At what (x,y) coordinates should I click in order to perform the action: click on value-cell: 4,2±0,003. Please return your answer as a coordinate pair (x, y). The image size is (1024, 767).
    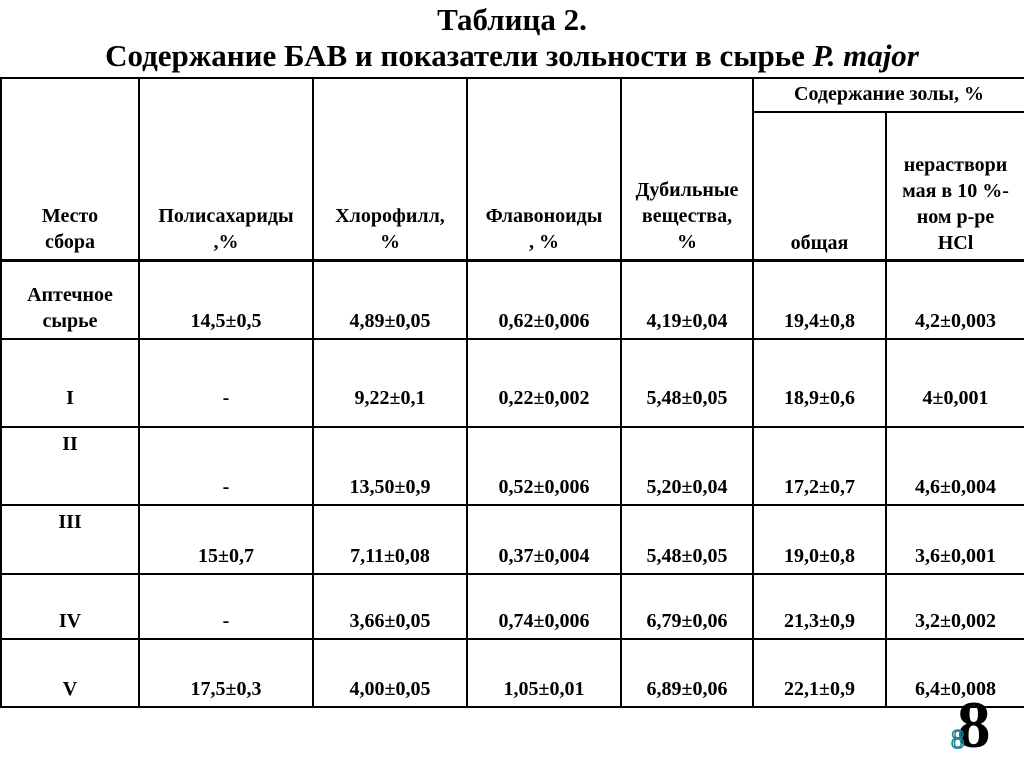
    Looking at the image, I should click on (954, 299).